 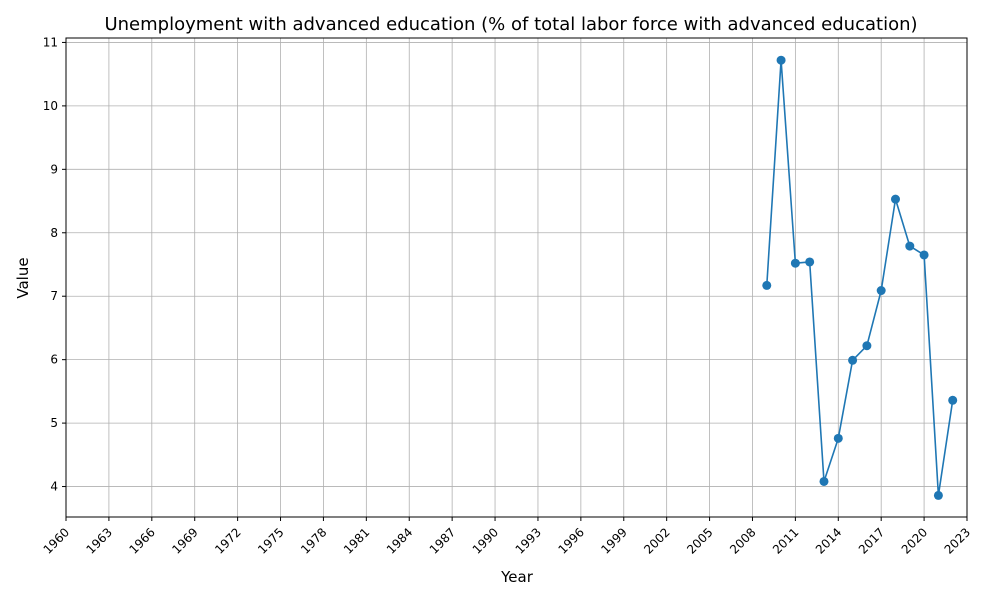 I want to click on data-series, so click(x=860, y=277).